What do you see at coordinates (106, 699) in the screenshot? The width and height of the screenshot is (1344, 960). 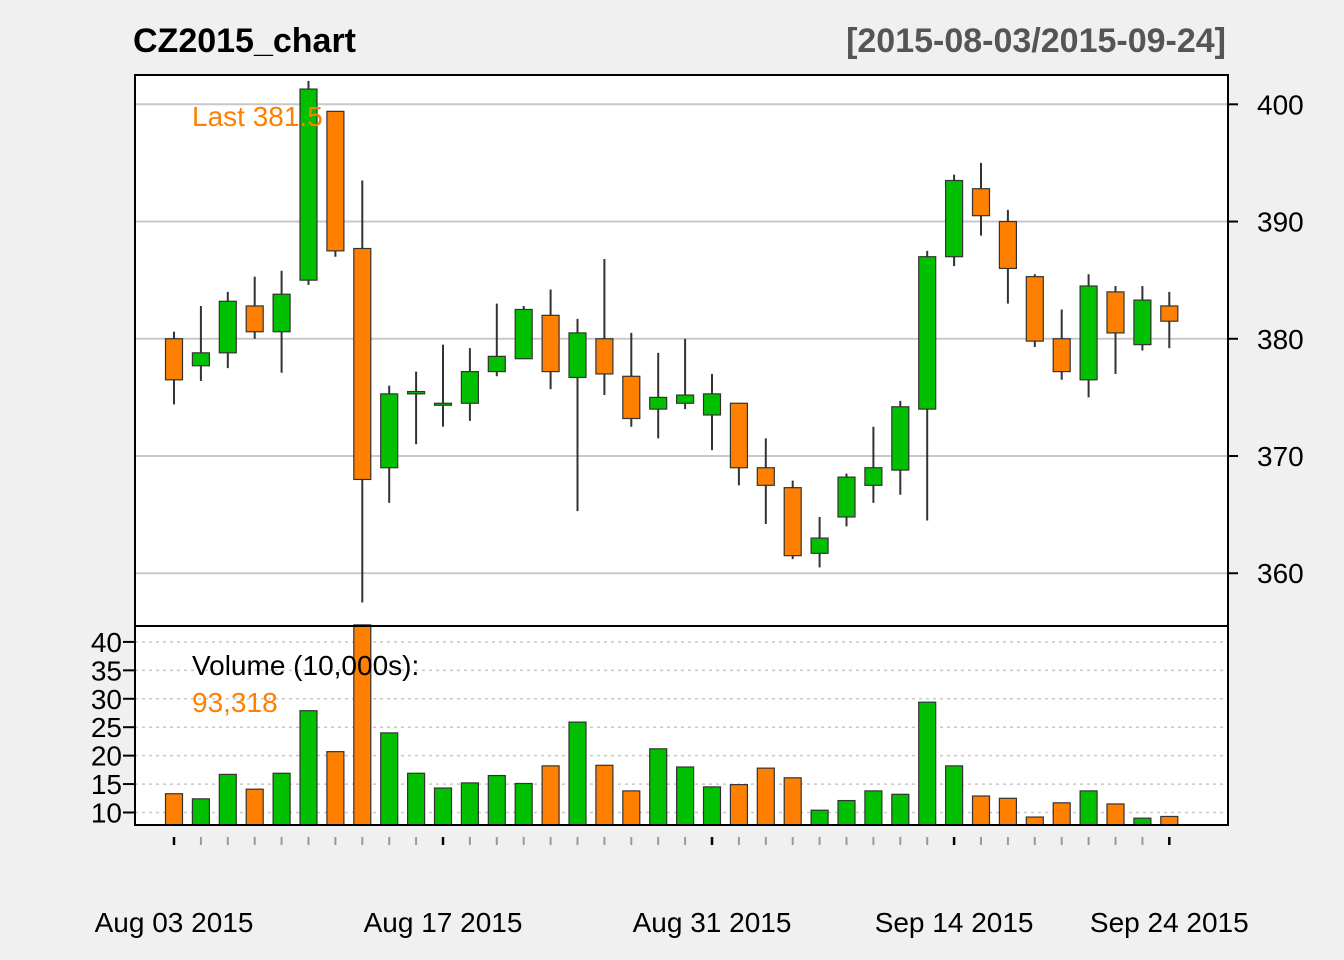 I see `volume-tick-label: 30` at bounding box center [106, 699].